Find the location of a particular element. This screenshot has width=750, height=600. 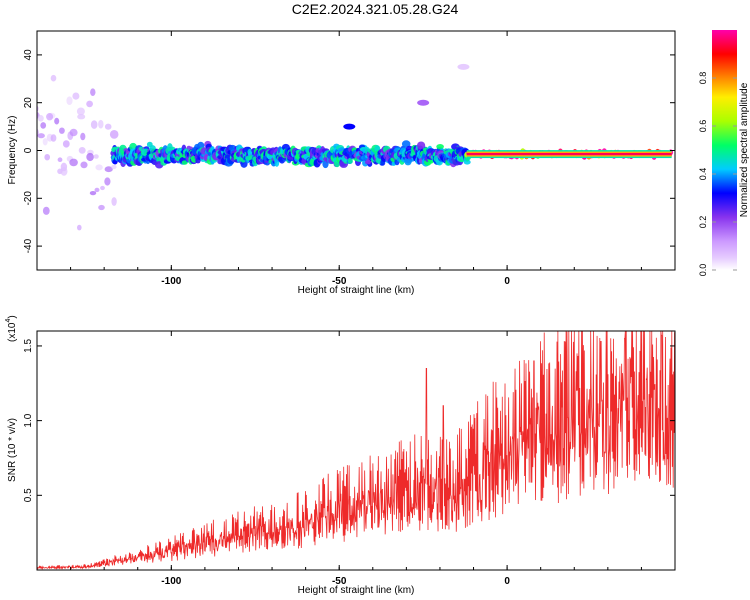

top-x-axis-label: Height of straight line (km) is located at coordinates (356, 290).